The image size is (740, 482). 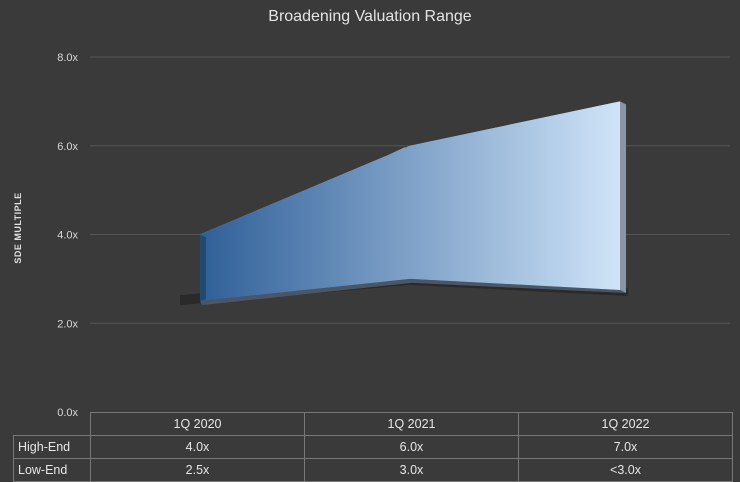 I want to click on table-row-high-end: High-End 4.0x 6.0x 7.0x, so click(x=373, y=447).